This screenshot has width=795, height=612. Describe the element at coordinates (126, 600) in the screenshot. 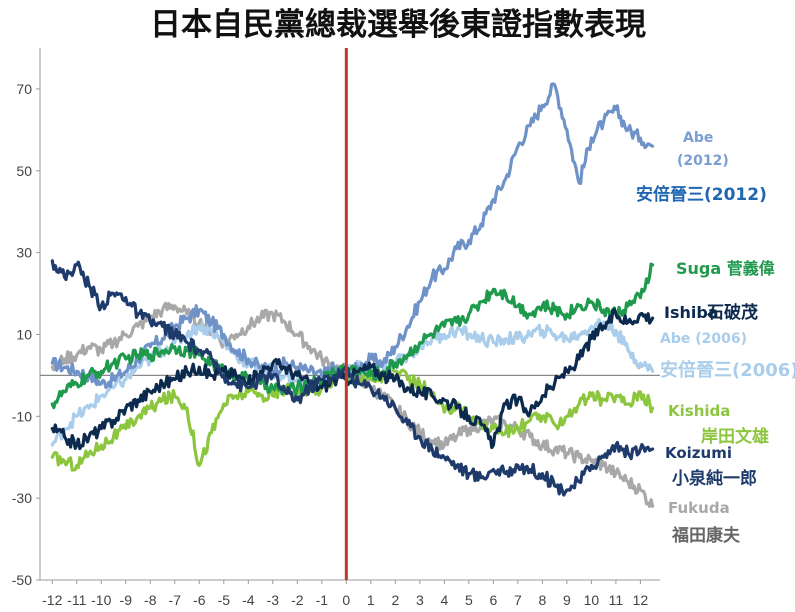

I see `x-tick-label: -9` at that location.